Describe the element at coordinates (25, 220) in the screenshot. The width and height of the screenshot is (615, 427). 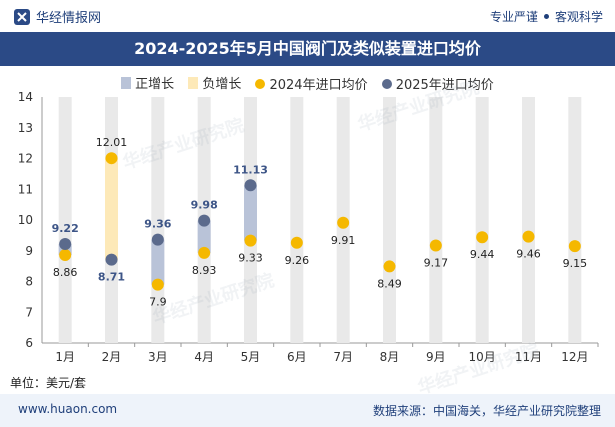
I see `y-tick-label: 10` at that location.